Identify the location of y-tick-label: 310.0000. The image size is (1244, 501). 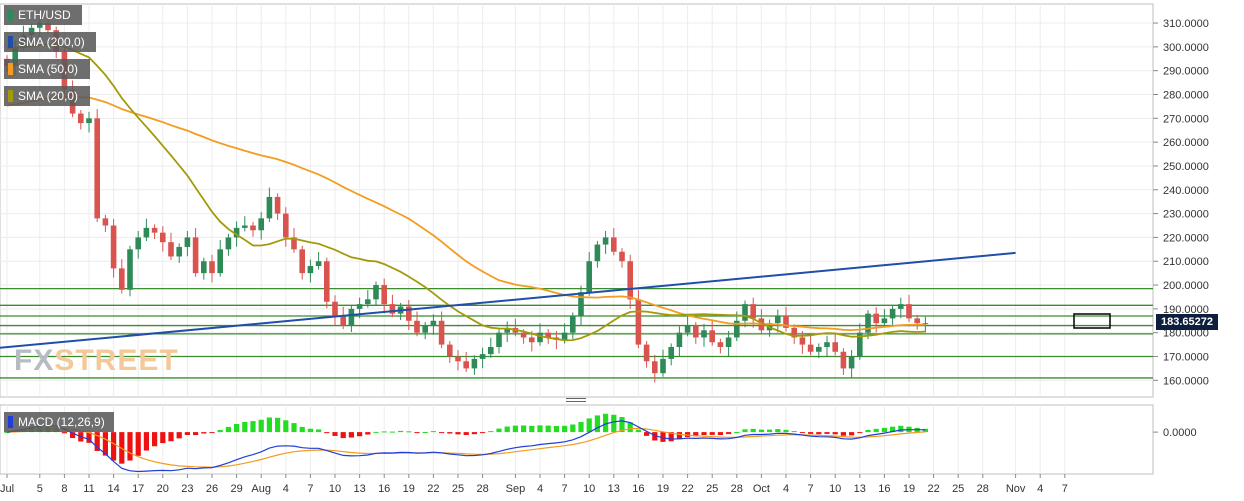
(1186, 24).